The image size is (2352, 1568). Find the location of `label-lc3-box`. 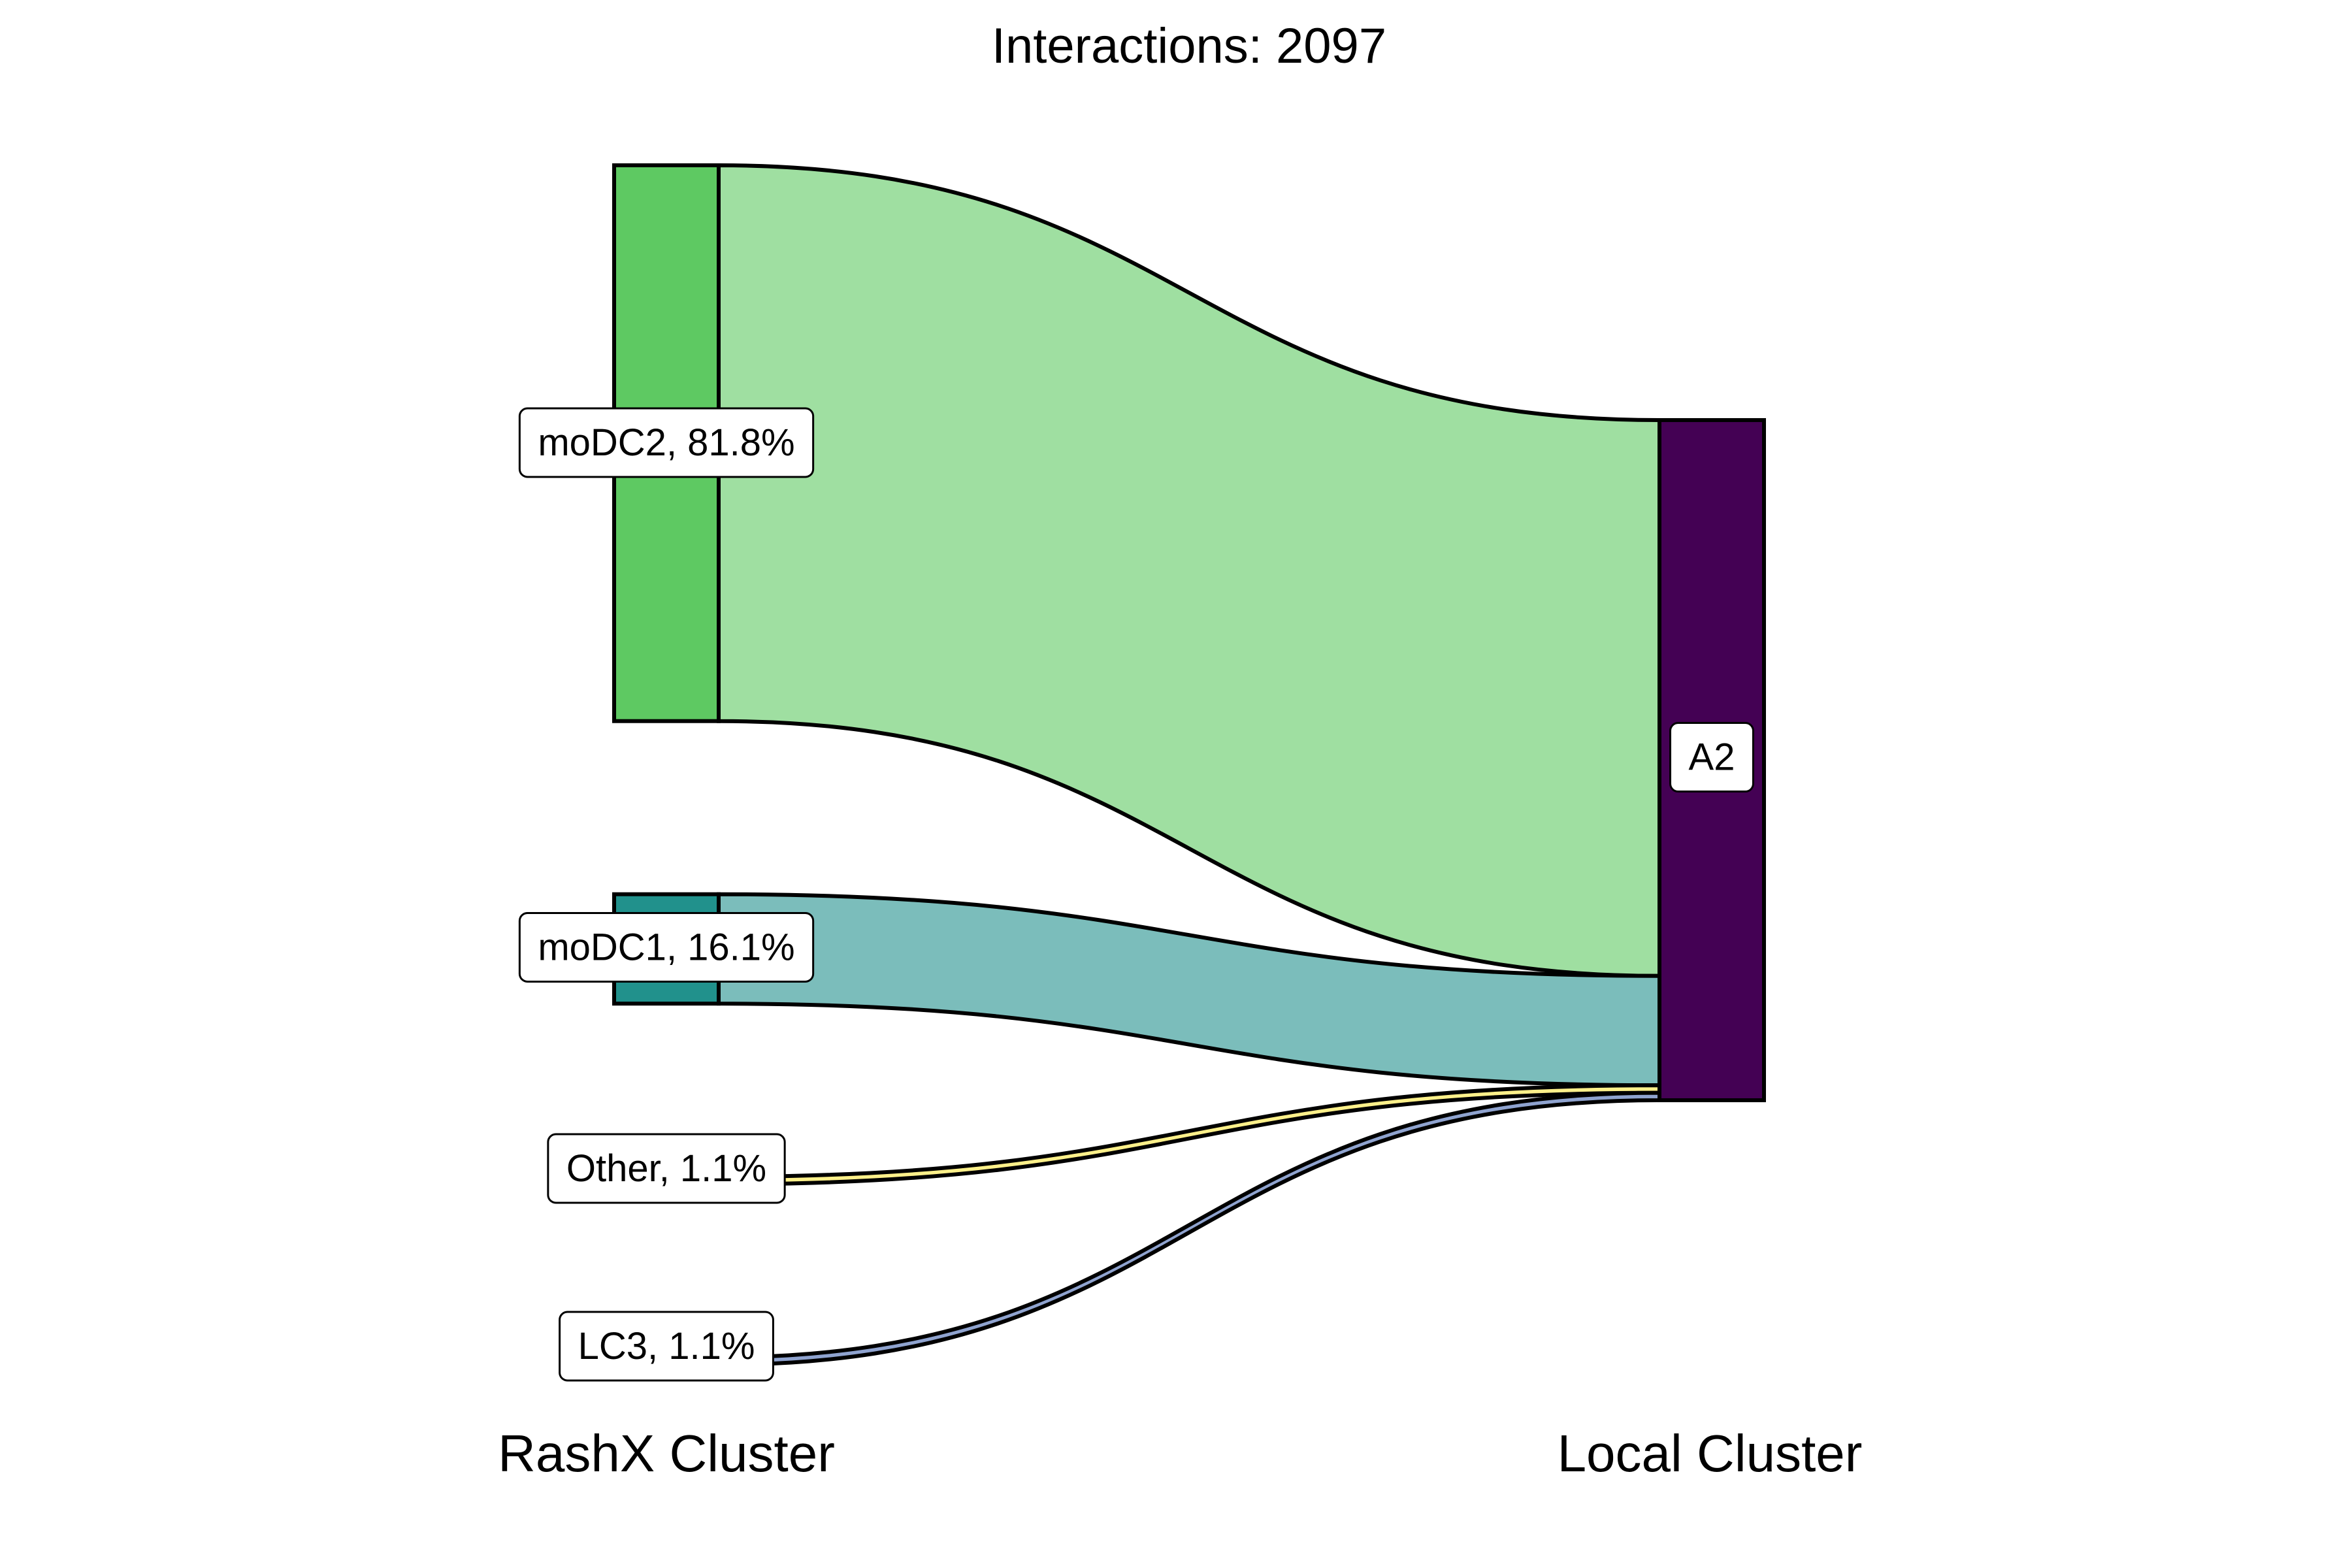

label-lc3-box is located at coordinates (666, 1346).